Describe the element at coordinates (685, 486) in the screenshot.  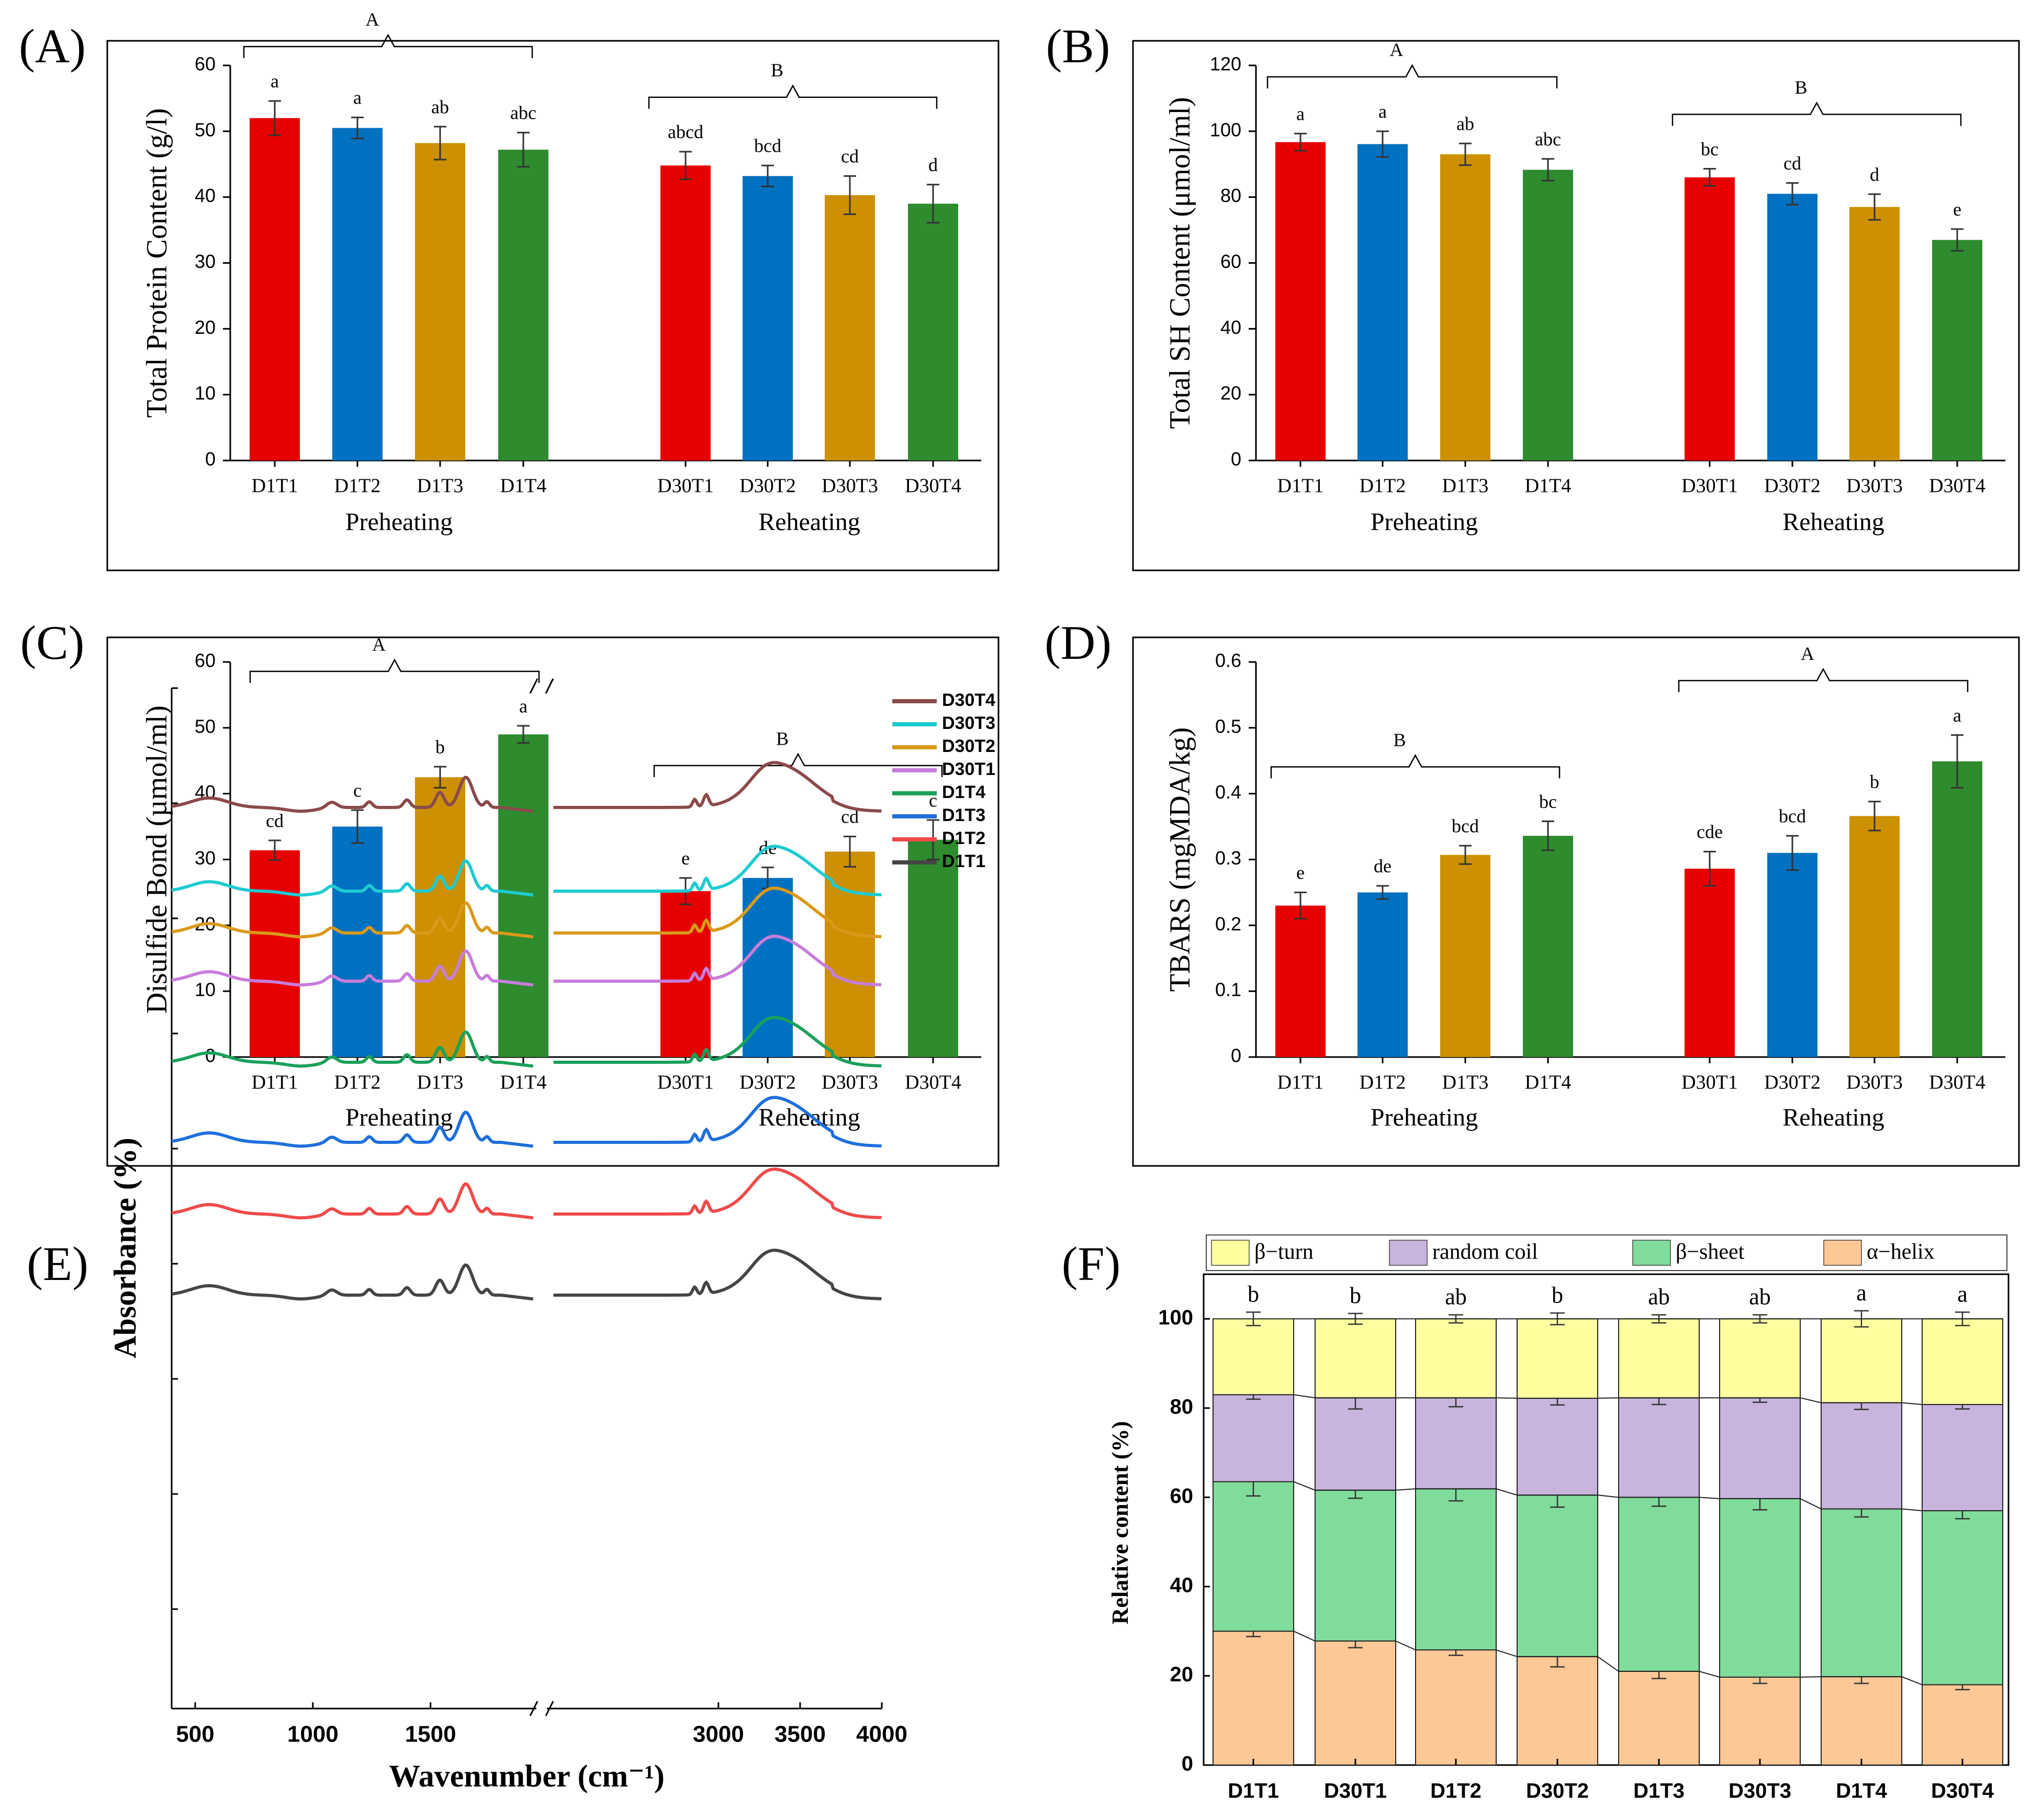
I see `x-tick-label: D30T1` at that location.